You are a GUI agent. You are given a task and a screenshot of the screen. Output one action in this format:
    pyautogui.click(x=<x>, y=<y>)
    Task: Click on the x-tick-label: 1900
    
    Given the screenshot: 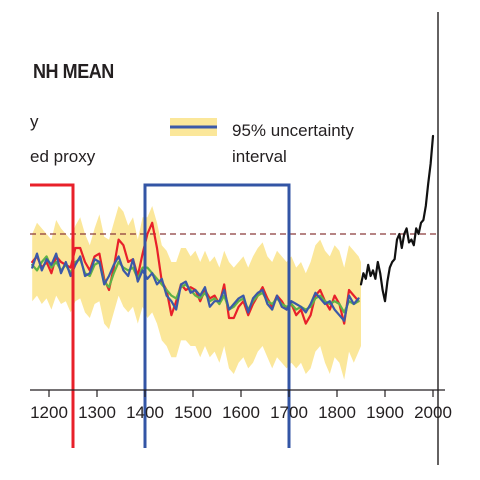 What is the action you would take?
    pyautogui.click(x=385, y=412)
    